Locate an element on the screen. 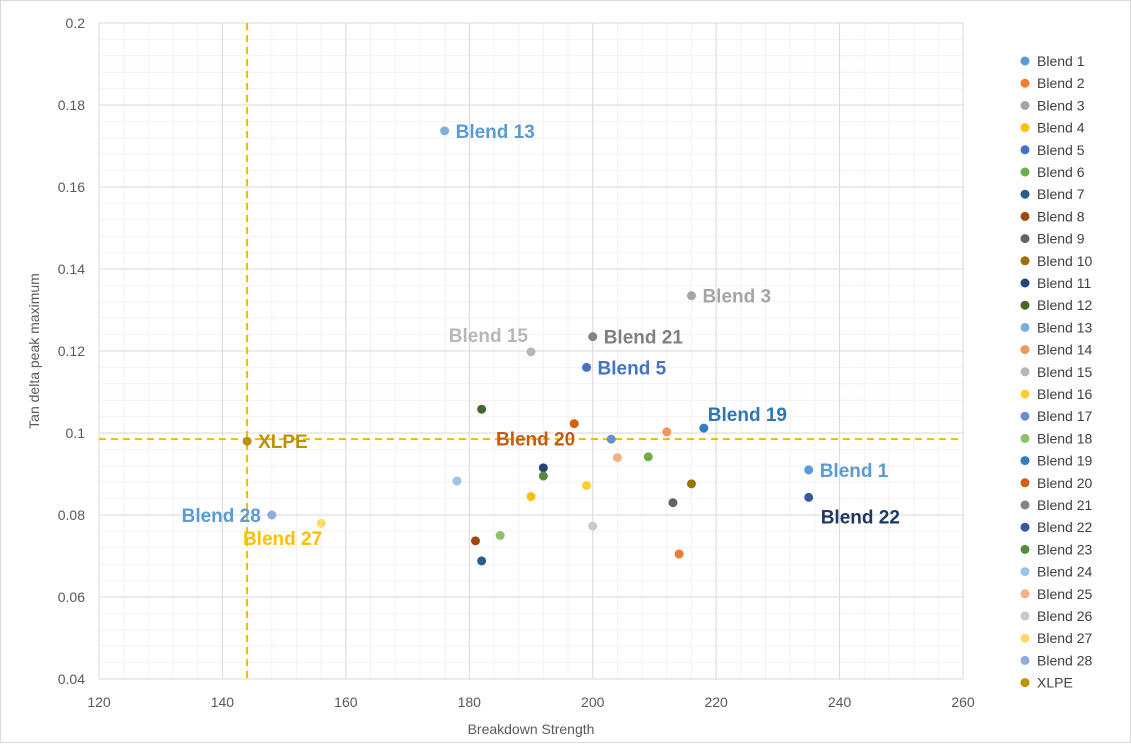 The image size is (1131, 744). y-axis-title: Tan delta peak maximum is located at coordinates (34, 351).